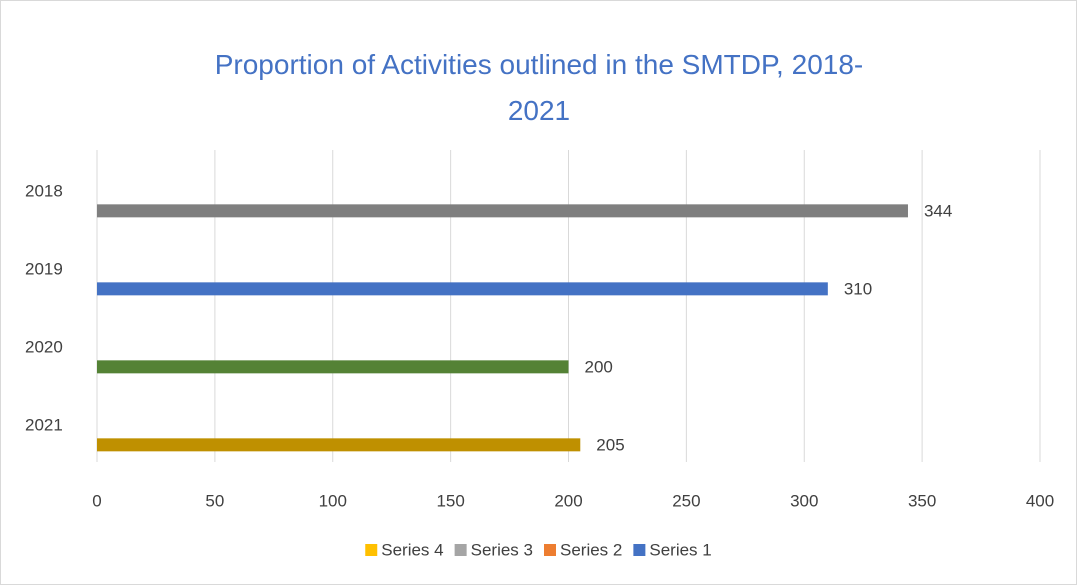  Describe the element at coordinates (610, 444) in the screenshot. I see `data-label: 205` at that location.